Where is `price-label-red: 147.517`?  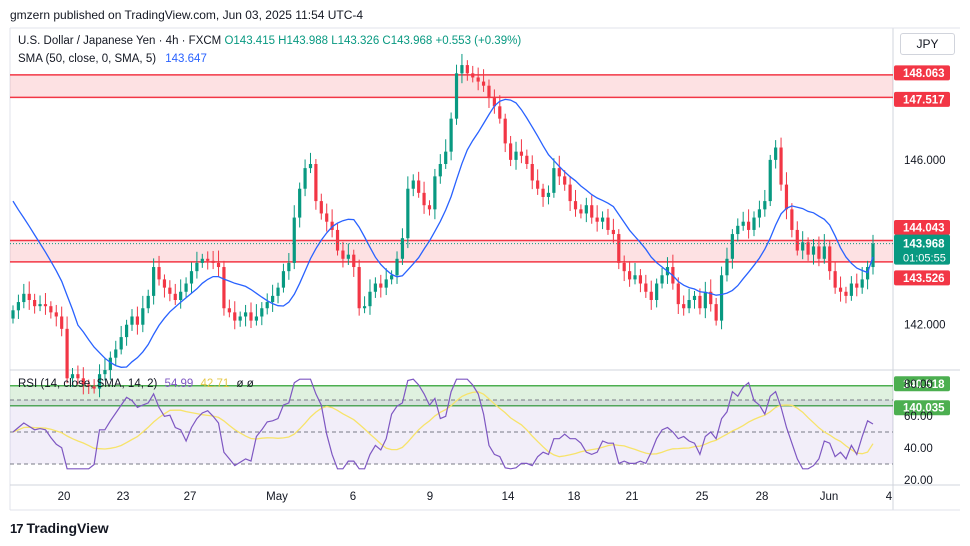
price-label-red: 147.517 is located at coordinates (922, 99).